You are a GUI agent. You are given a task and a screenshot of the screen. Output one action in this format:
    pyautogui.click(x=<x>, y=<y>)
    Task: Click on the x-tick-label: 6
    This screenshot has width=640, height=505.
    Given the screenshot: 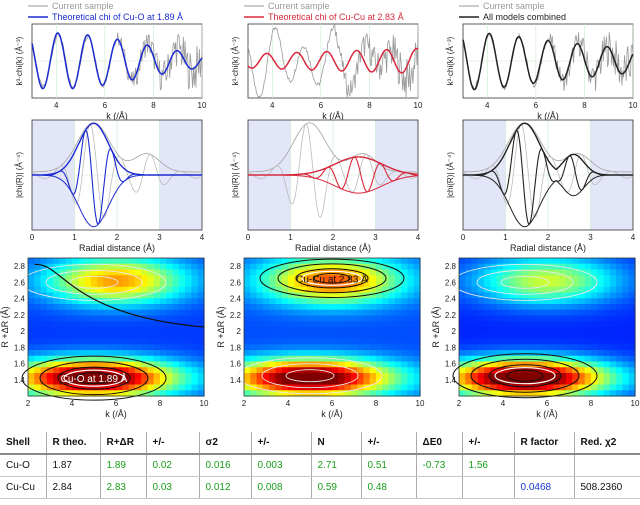 What is the action you would take?
    pyautogui.click(x=321, y=105)
    